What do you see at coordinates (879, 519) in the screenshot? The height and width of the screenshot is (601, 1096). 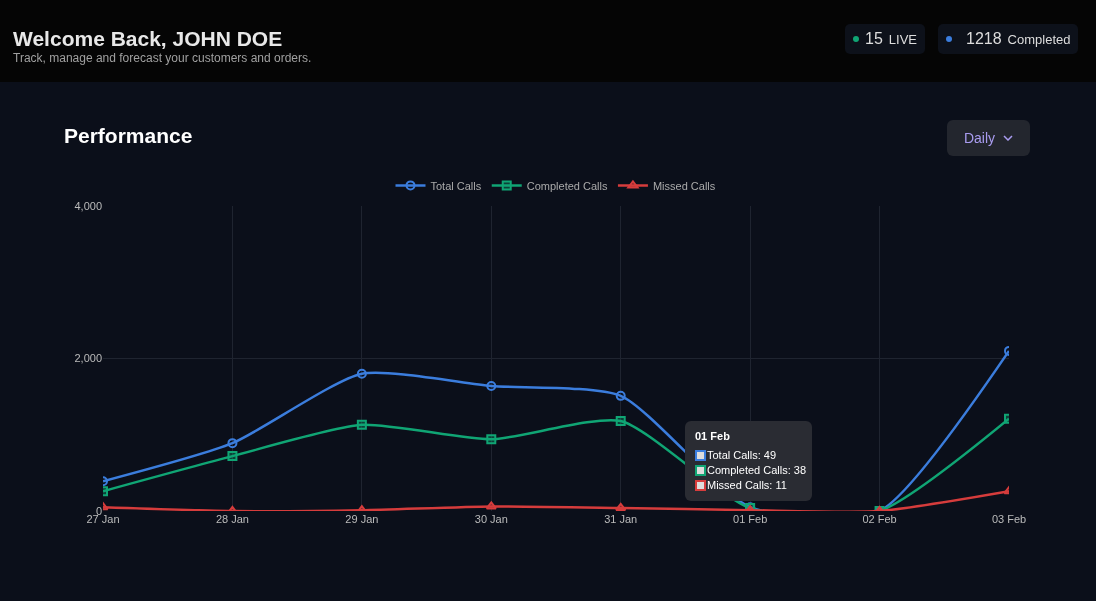 I see `x-tick-label: 02 Feb` at bounding box center [879, 519].